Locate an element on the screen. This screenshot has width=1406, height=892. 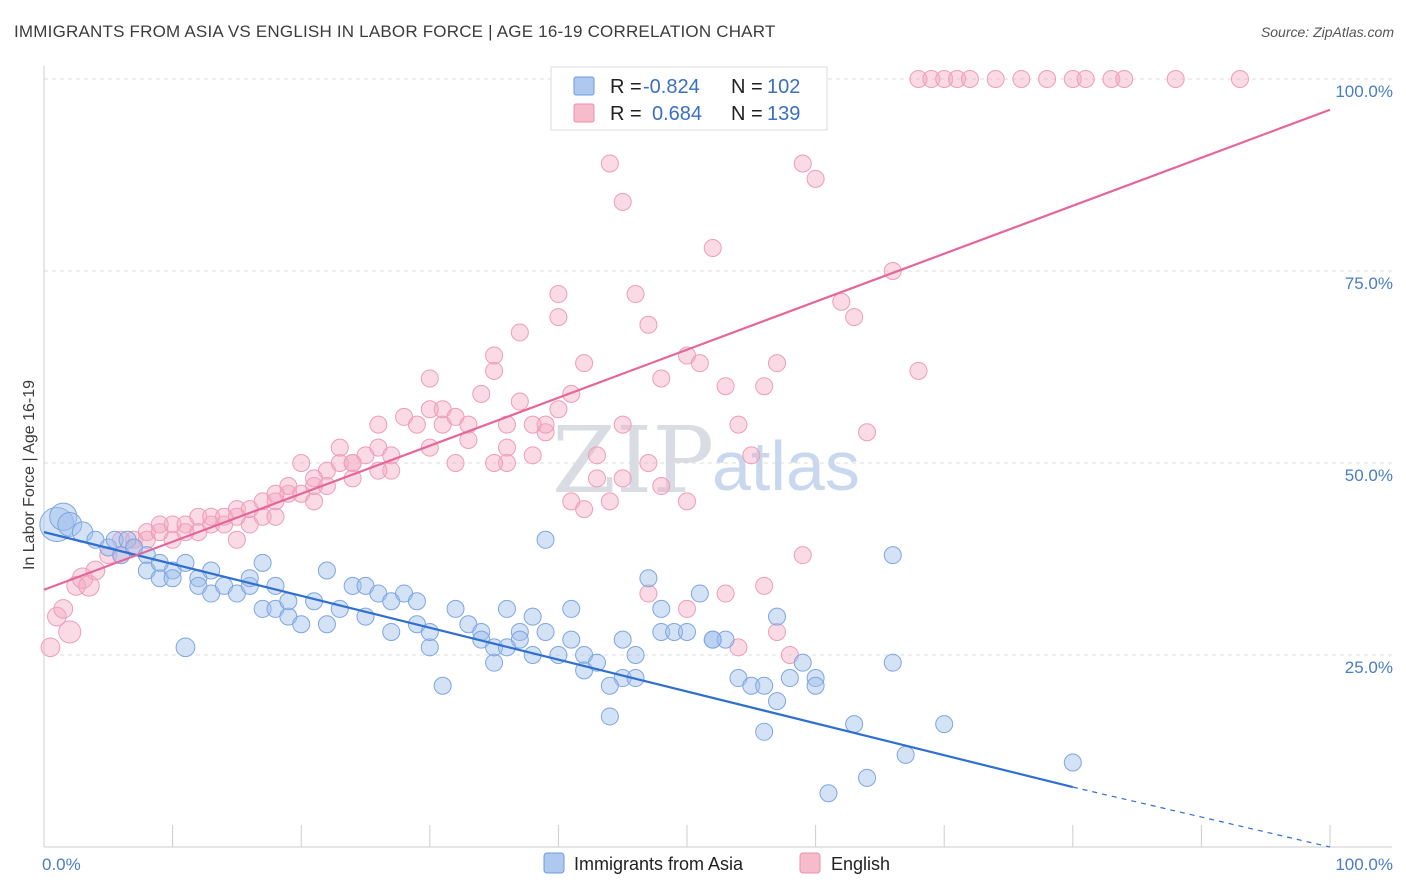
x-tick-label: 100.0% is located at coordinates (1364, 864).